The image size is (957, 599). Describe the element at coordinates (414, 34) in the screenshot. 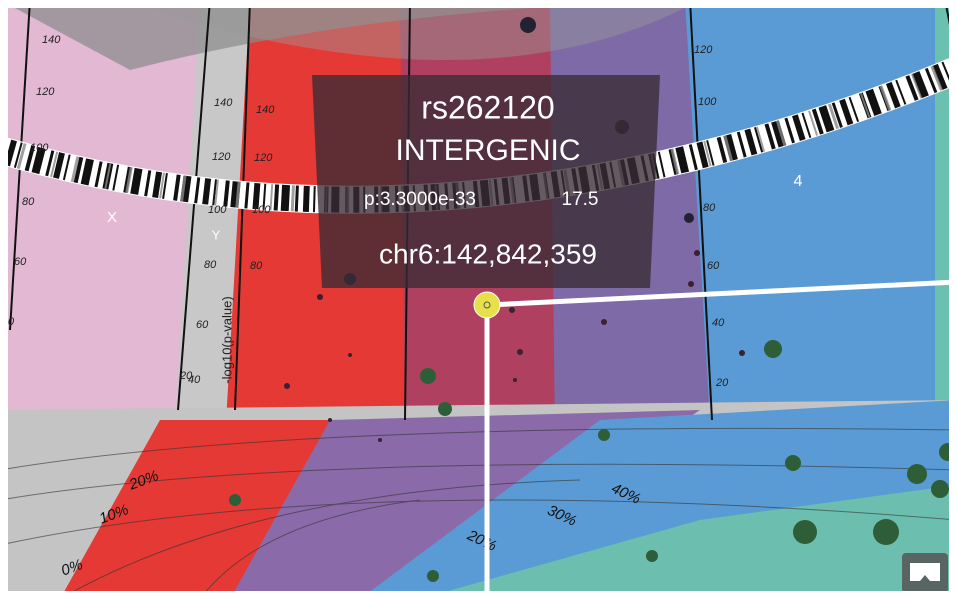

I see `ceiling-shadow` at that location.